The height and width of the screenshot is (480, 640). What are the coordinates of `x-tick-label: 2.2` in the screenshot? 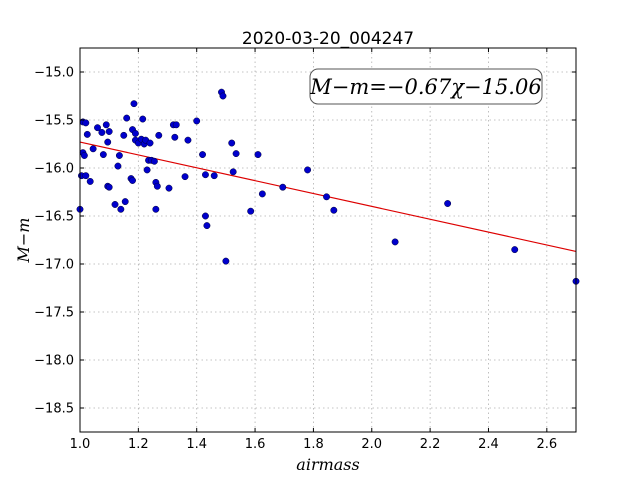 It's located at (430, 444).